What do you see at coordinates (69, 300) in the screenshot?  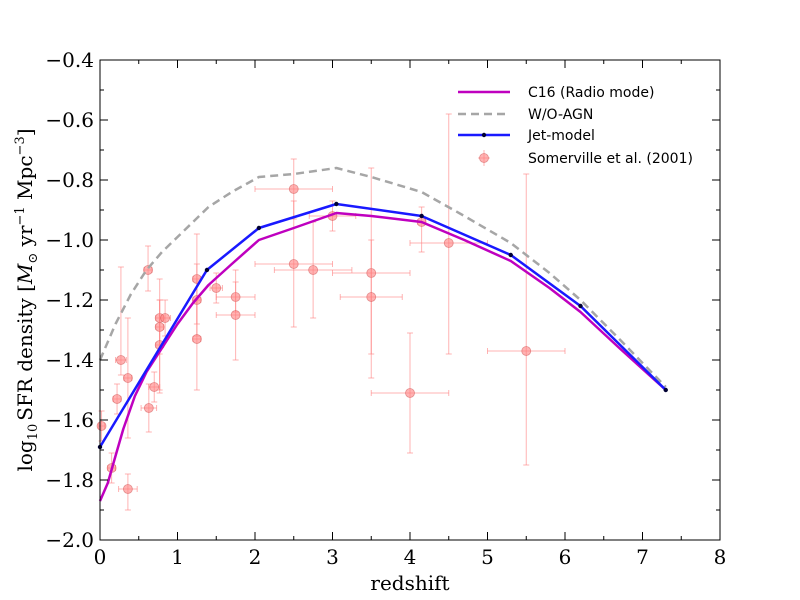 I see `y-tick-label-4: −1.2` at bounding box center [69, 300].